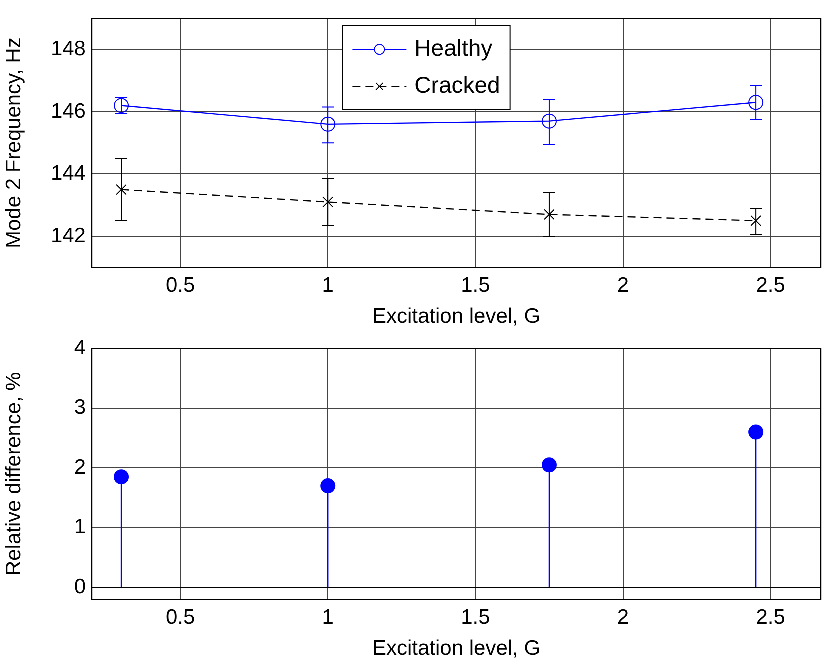 Image resolution: width=829 pixels, height=662 pixels. What do you see at coordinates (68, 111) in the screenshot?
I see `y-tick-label: 146` at bounding box center [68, 111].